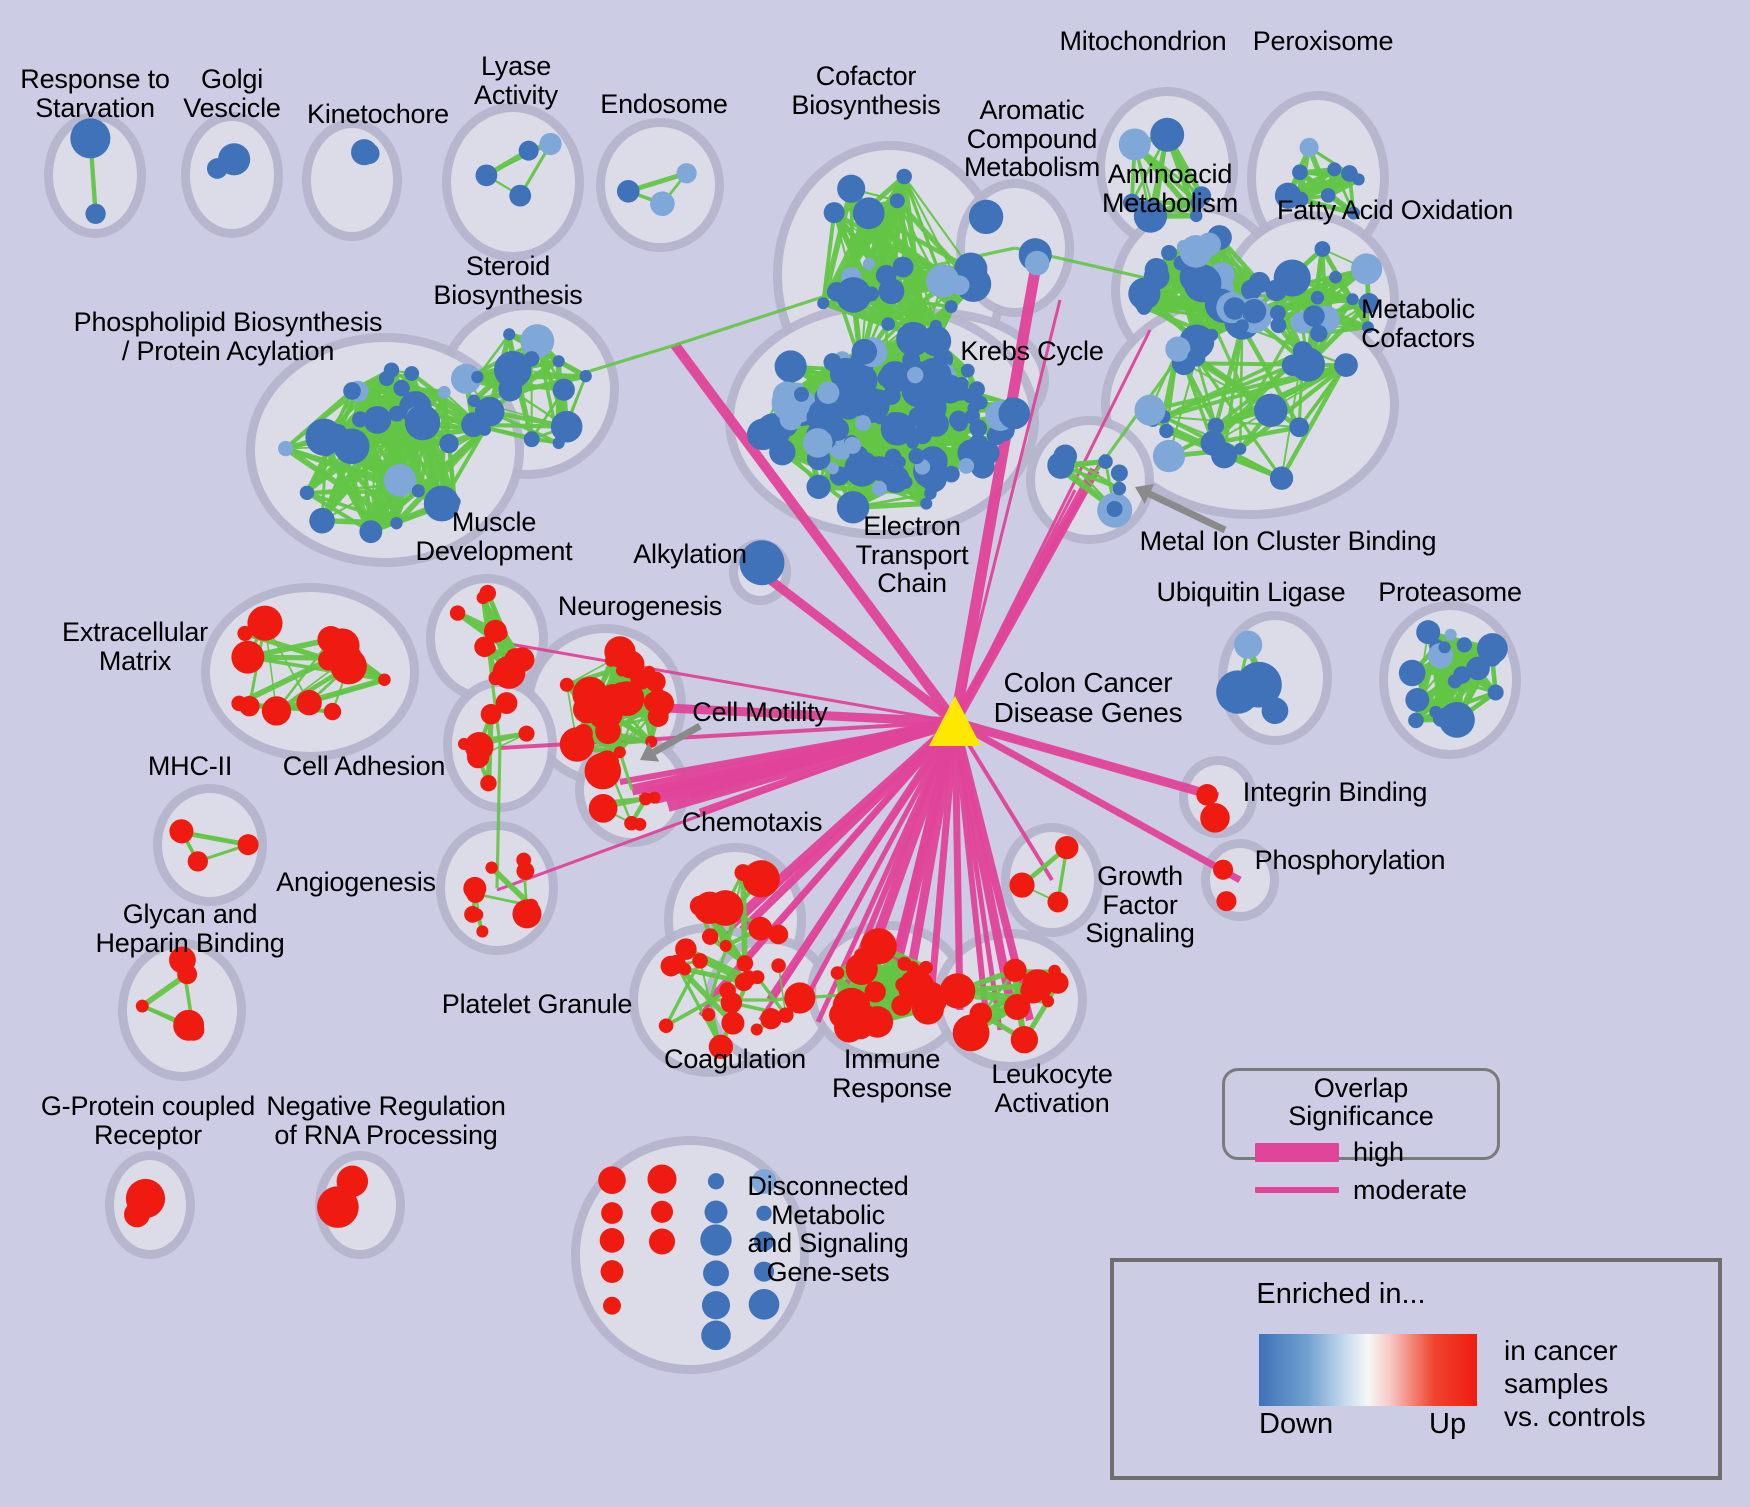 This screenshot has height=1507, width=1750. I want to click on cluster-label-fatty-acid-oxidation: Fatty Acid Oxidation, so click(1395, 210).